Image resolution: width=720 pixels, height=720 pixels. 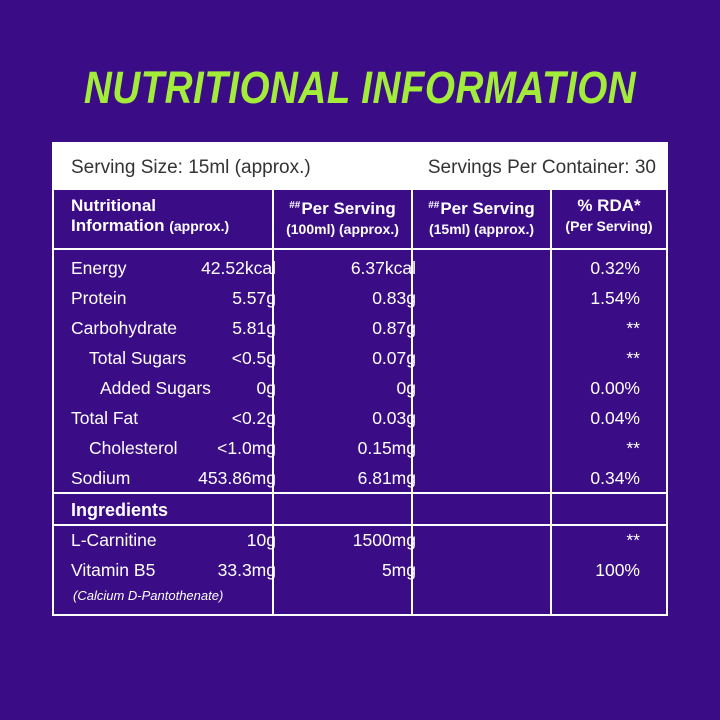 What do you see at coordinates (261, 540) in the screenshot?
I see `per100-value: 10g` at bounding box center [261, 540].